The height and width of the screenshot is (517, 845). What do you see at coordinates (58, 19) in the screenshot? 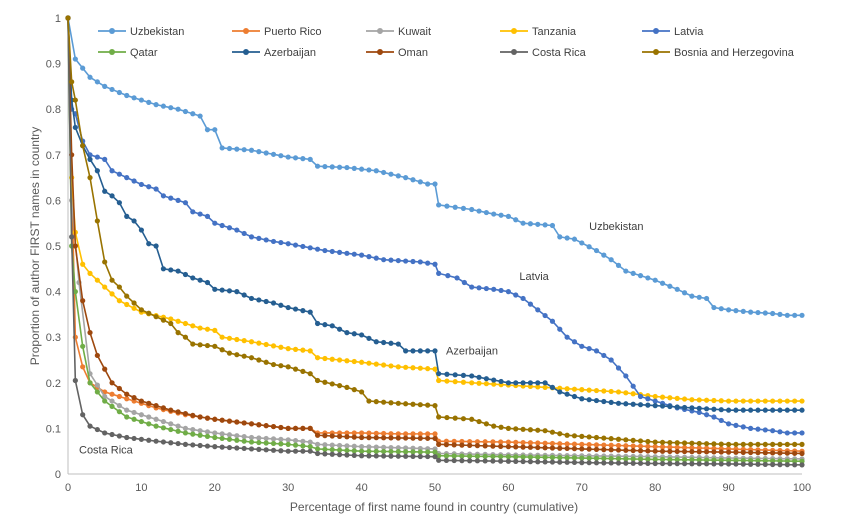
I see `y-tick-label: 1` at bounding box center [58, 19].